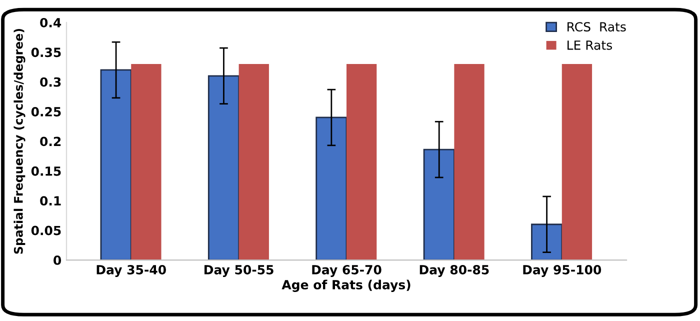  I want to click on y-tick-label: 0.3, so click(50, 82).